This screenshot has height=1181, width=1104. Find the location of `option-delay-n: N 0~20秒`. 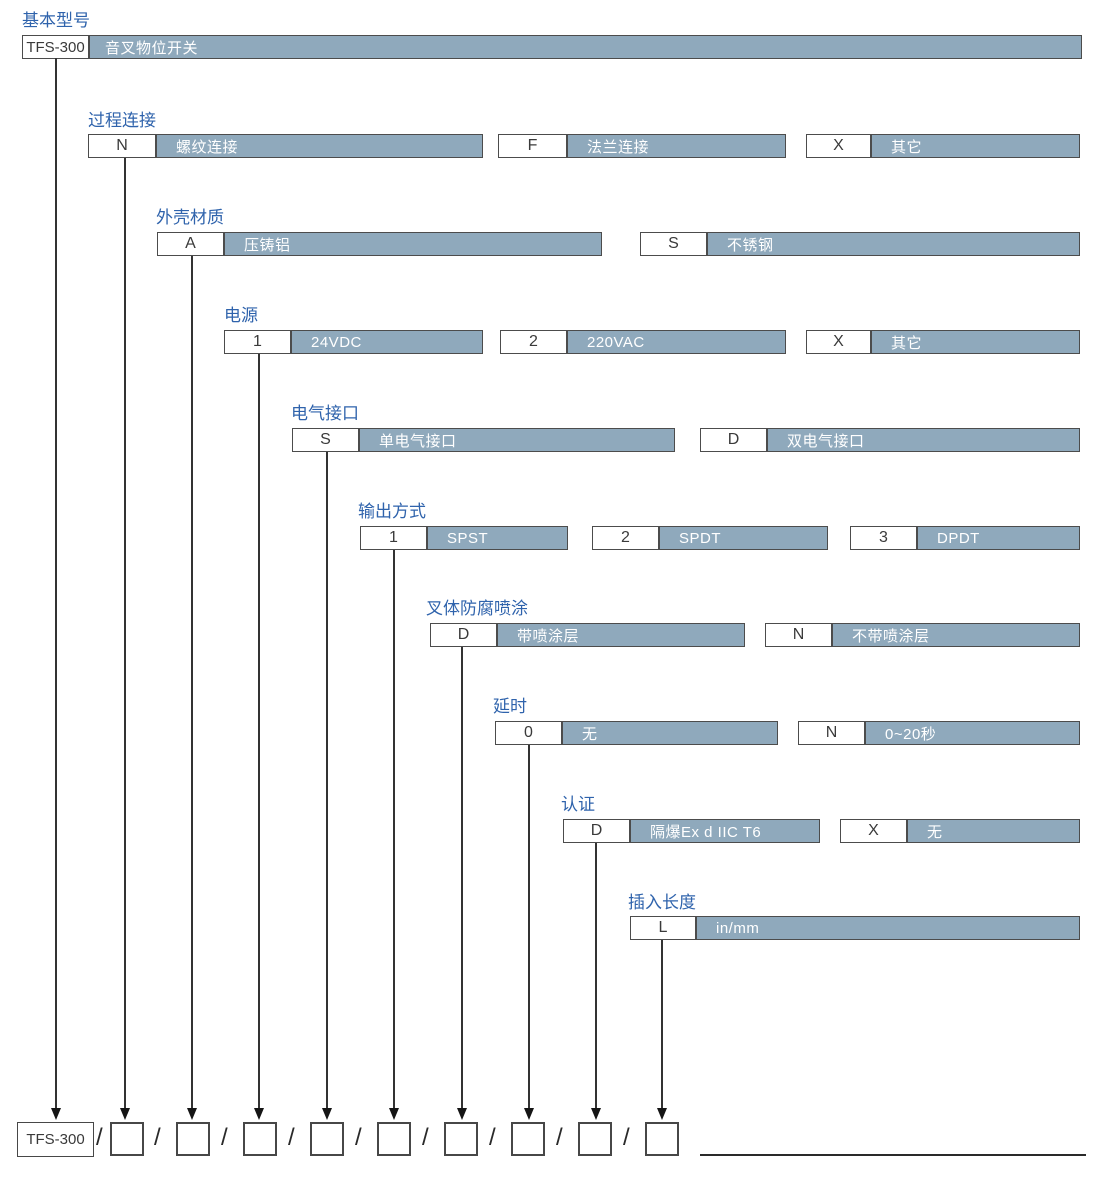

option-delay-n: N 0~20秒 is located at coordinates (939, 733).